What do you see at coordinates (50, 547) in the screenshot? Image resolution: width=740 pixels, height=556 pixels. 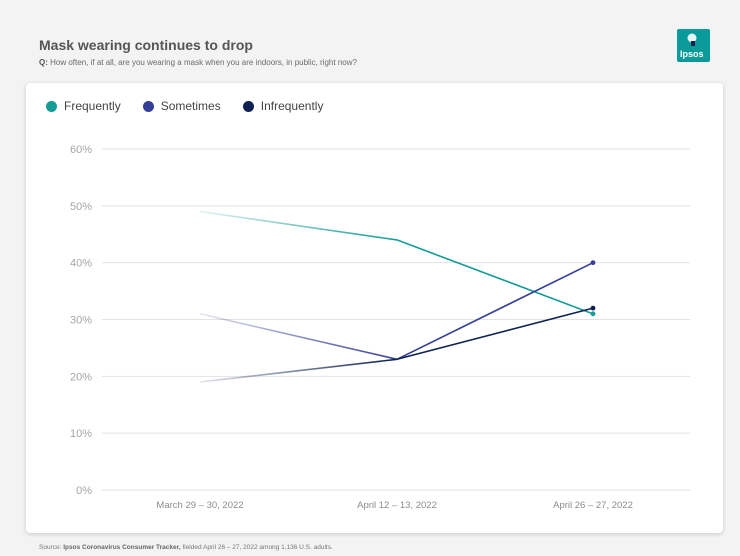 I see `source-prefix: Source:` at bounding box center [50, 547].